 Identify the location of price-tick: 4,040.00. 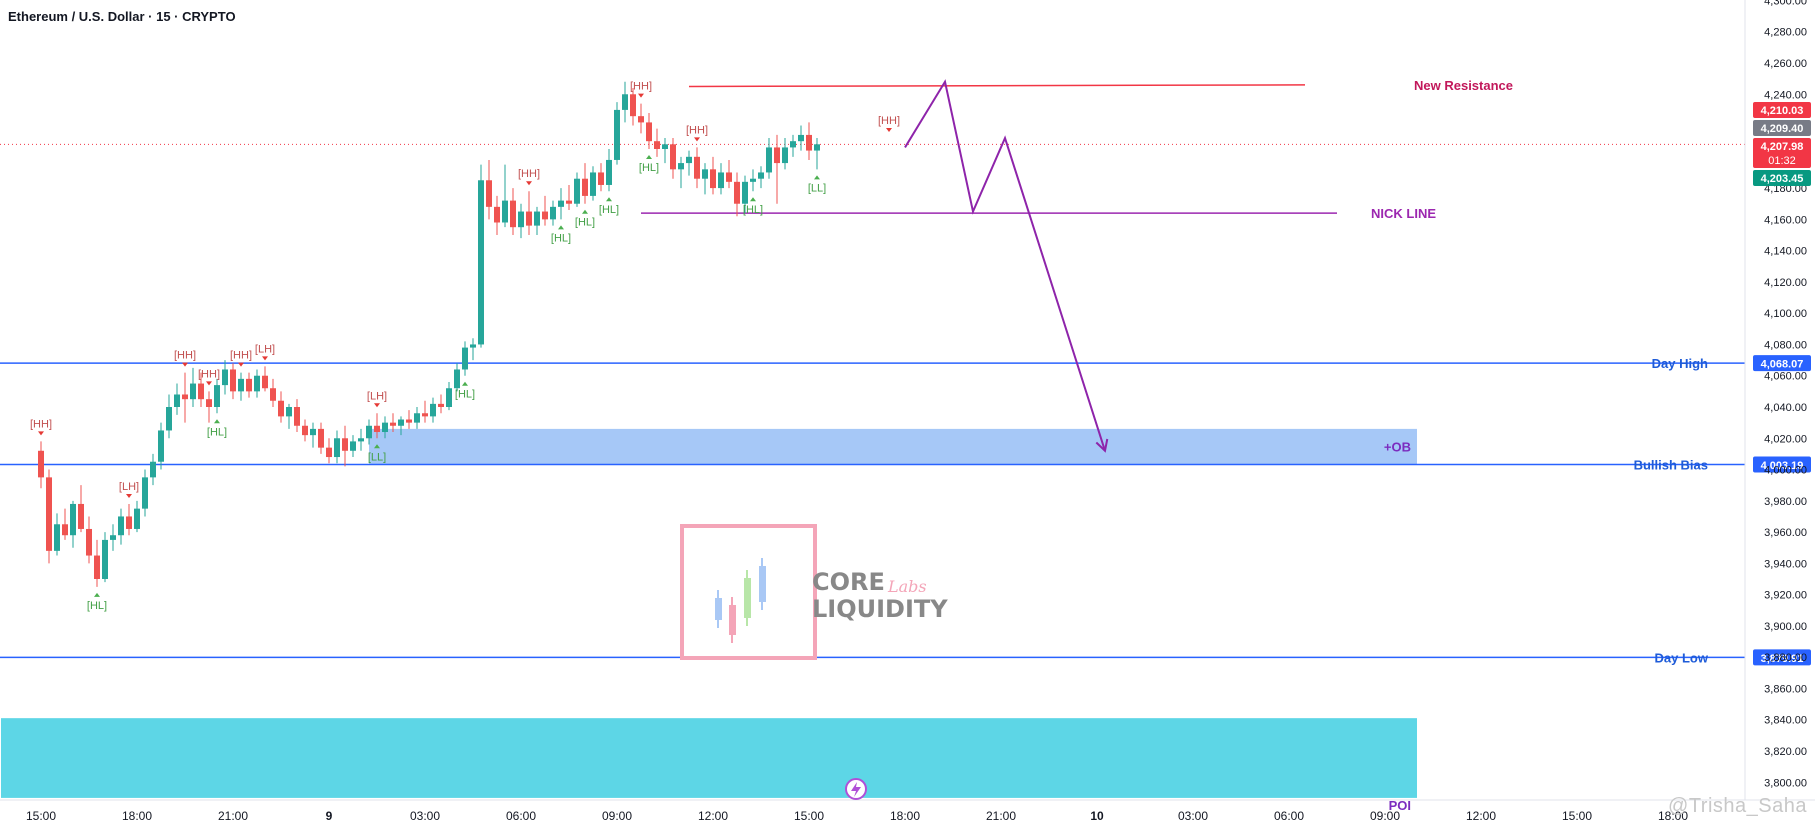
(1785, 408).